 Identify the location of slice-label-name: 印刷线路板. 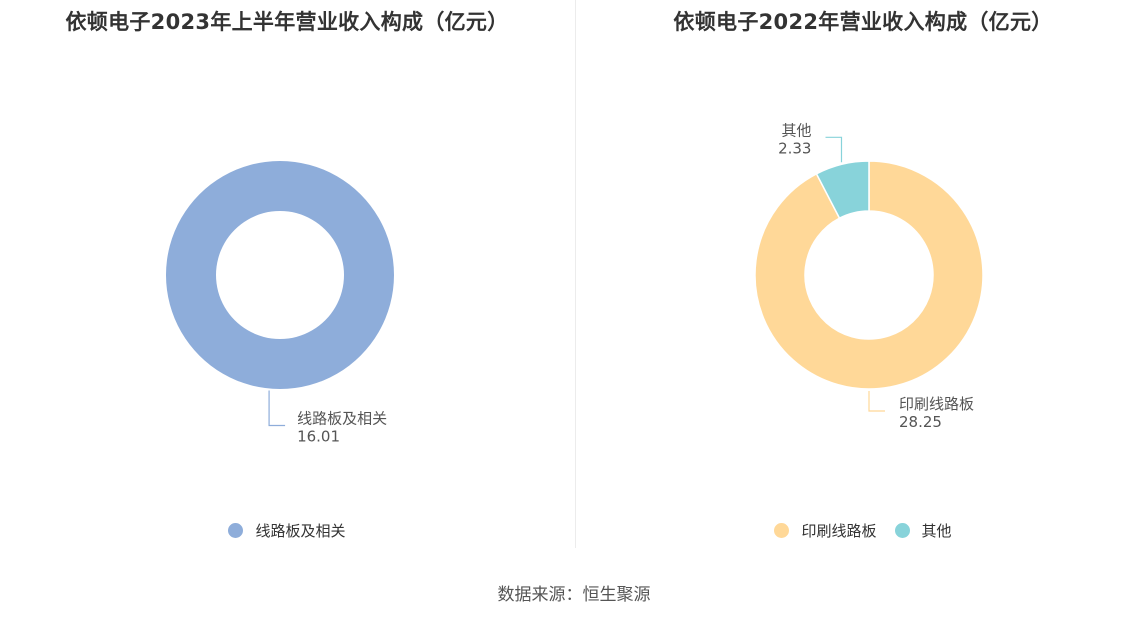
(936, 404).